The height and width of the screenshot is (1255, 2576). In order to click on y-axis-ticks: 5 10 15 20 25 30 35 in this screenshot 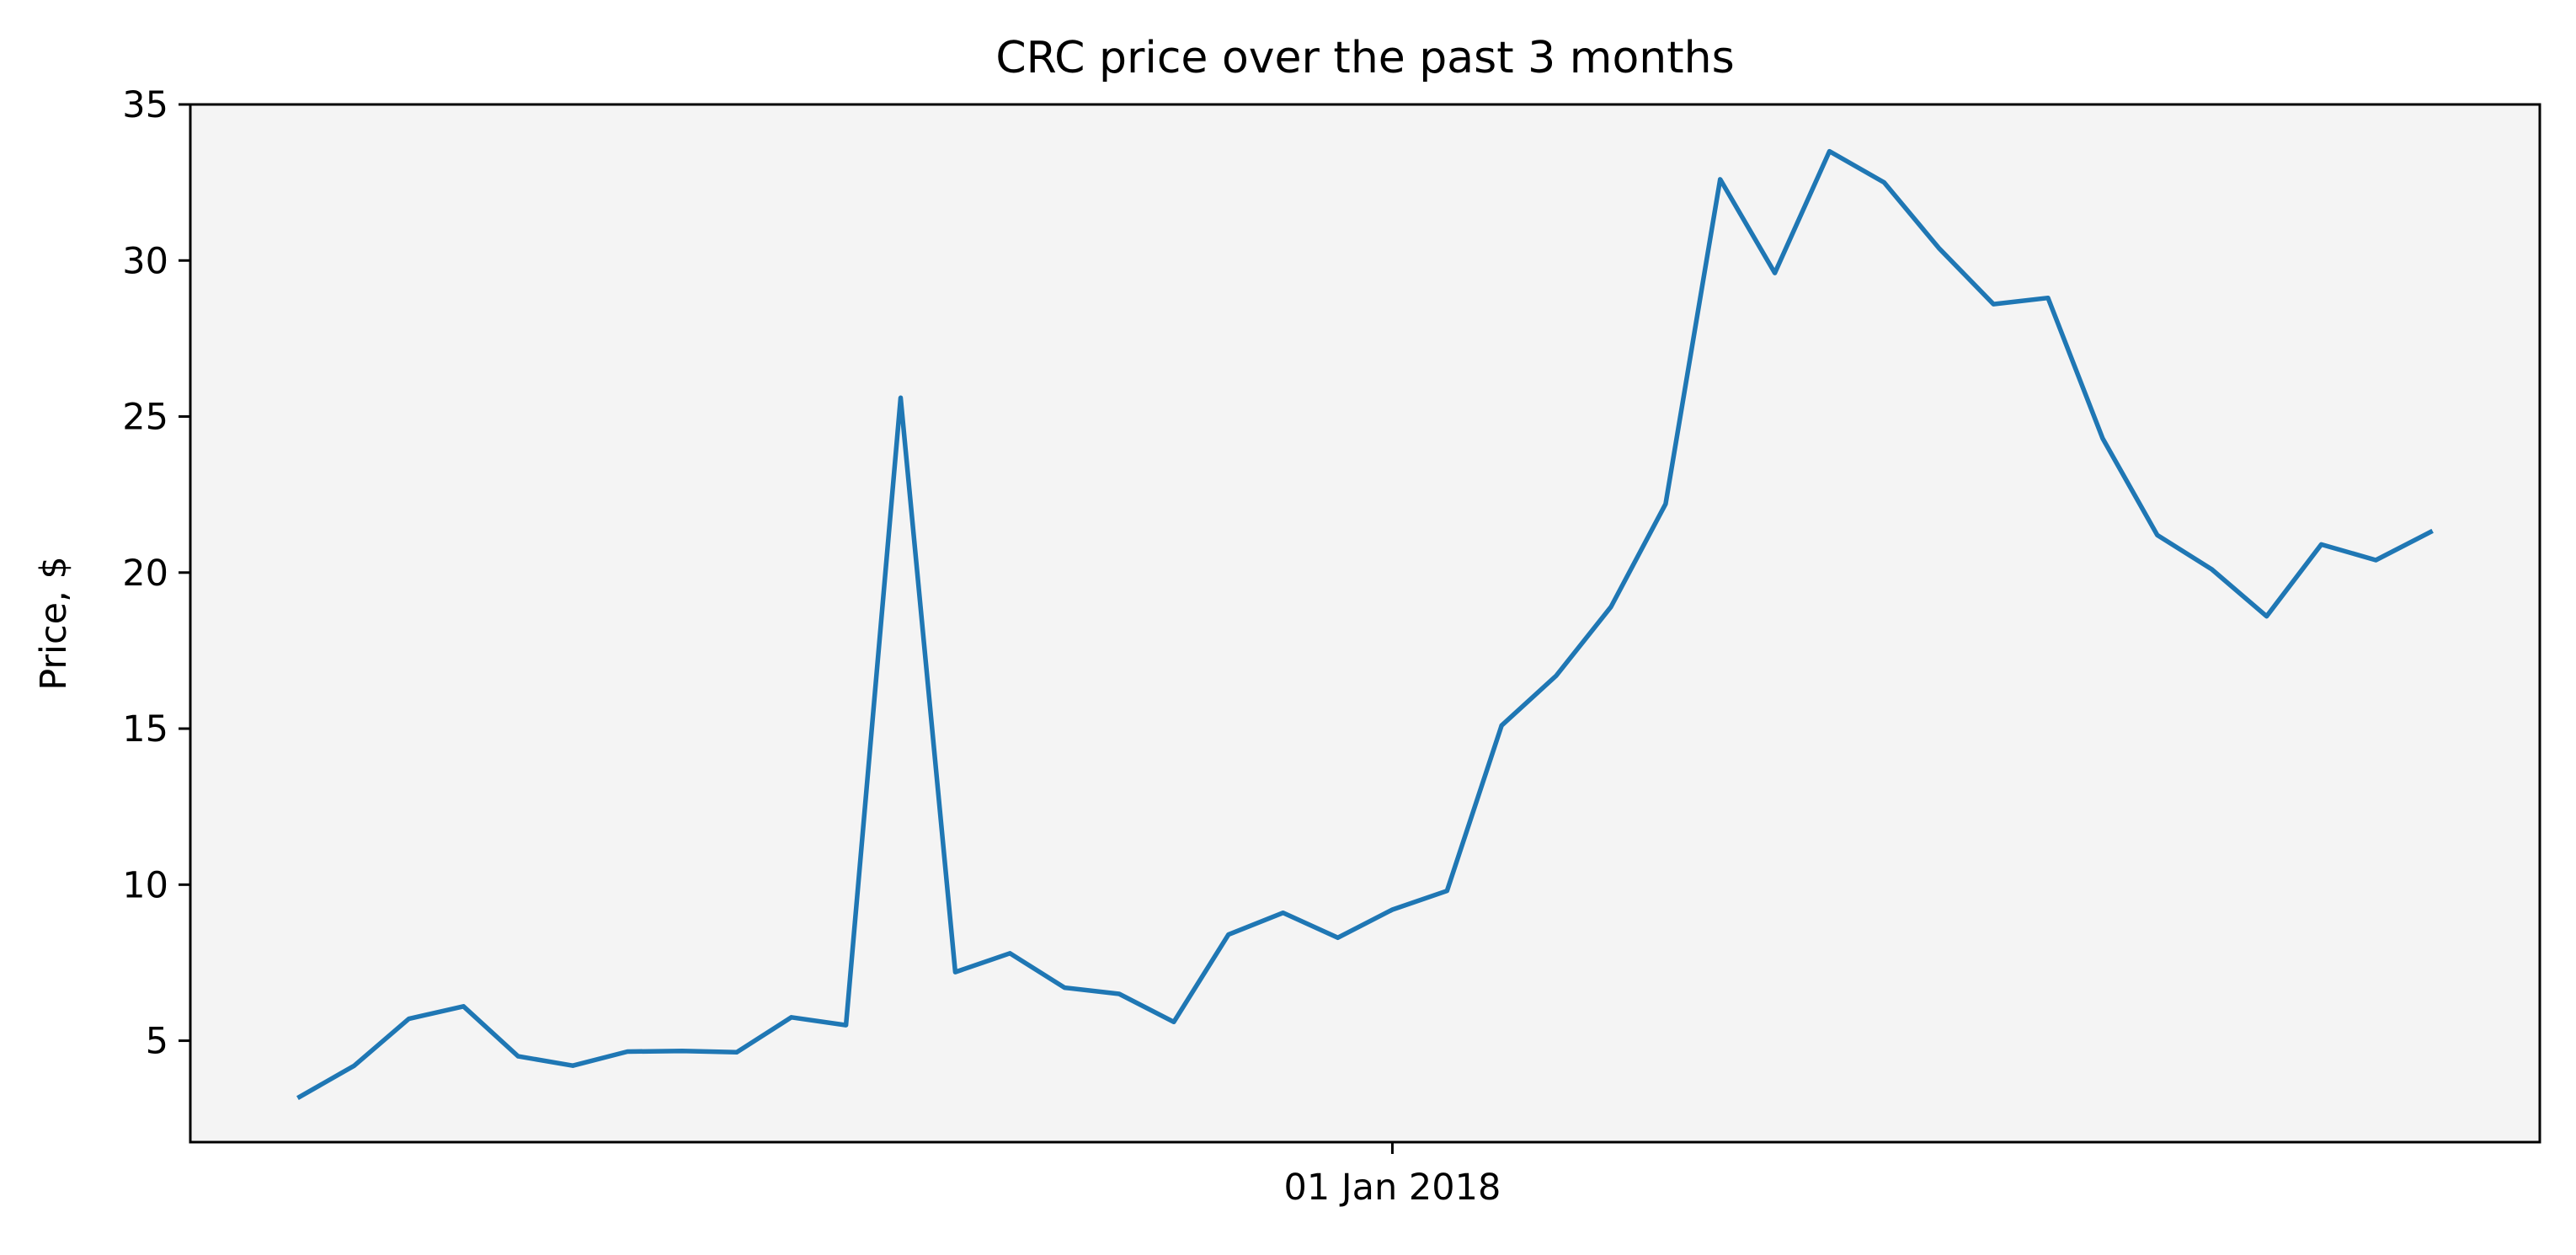, I will do `click(156, 573)`.